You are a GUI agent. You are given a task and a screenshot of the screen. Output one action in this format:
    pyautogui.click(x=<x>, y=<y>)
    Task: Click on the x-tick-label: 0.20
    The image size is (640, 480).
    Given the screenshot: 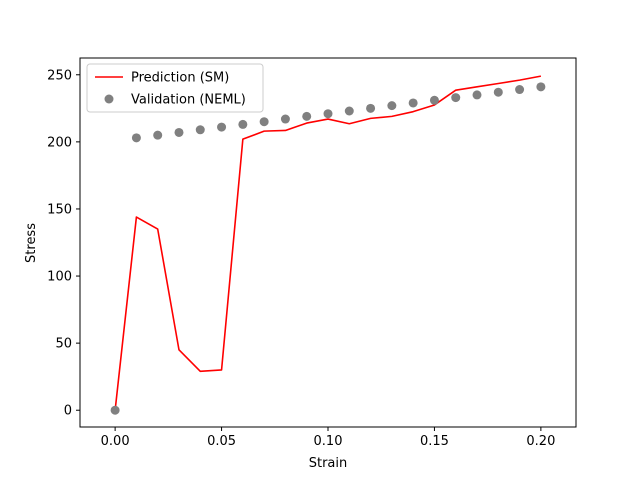 What is the action you would take?
    pyautogui.click(x=540, y=441)
    